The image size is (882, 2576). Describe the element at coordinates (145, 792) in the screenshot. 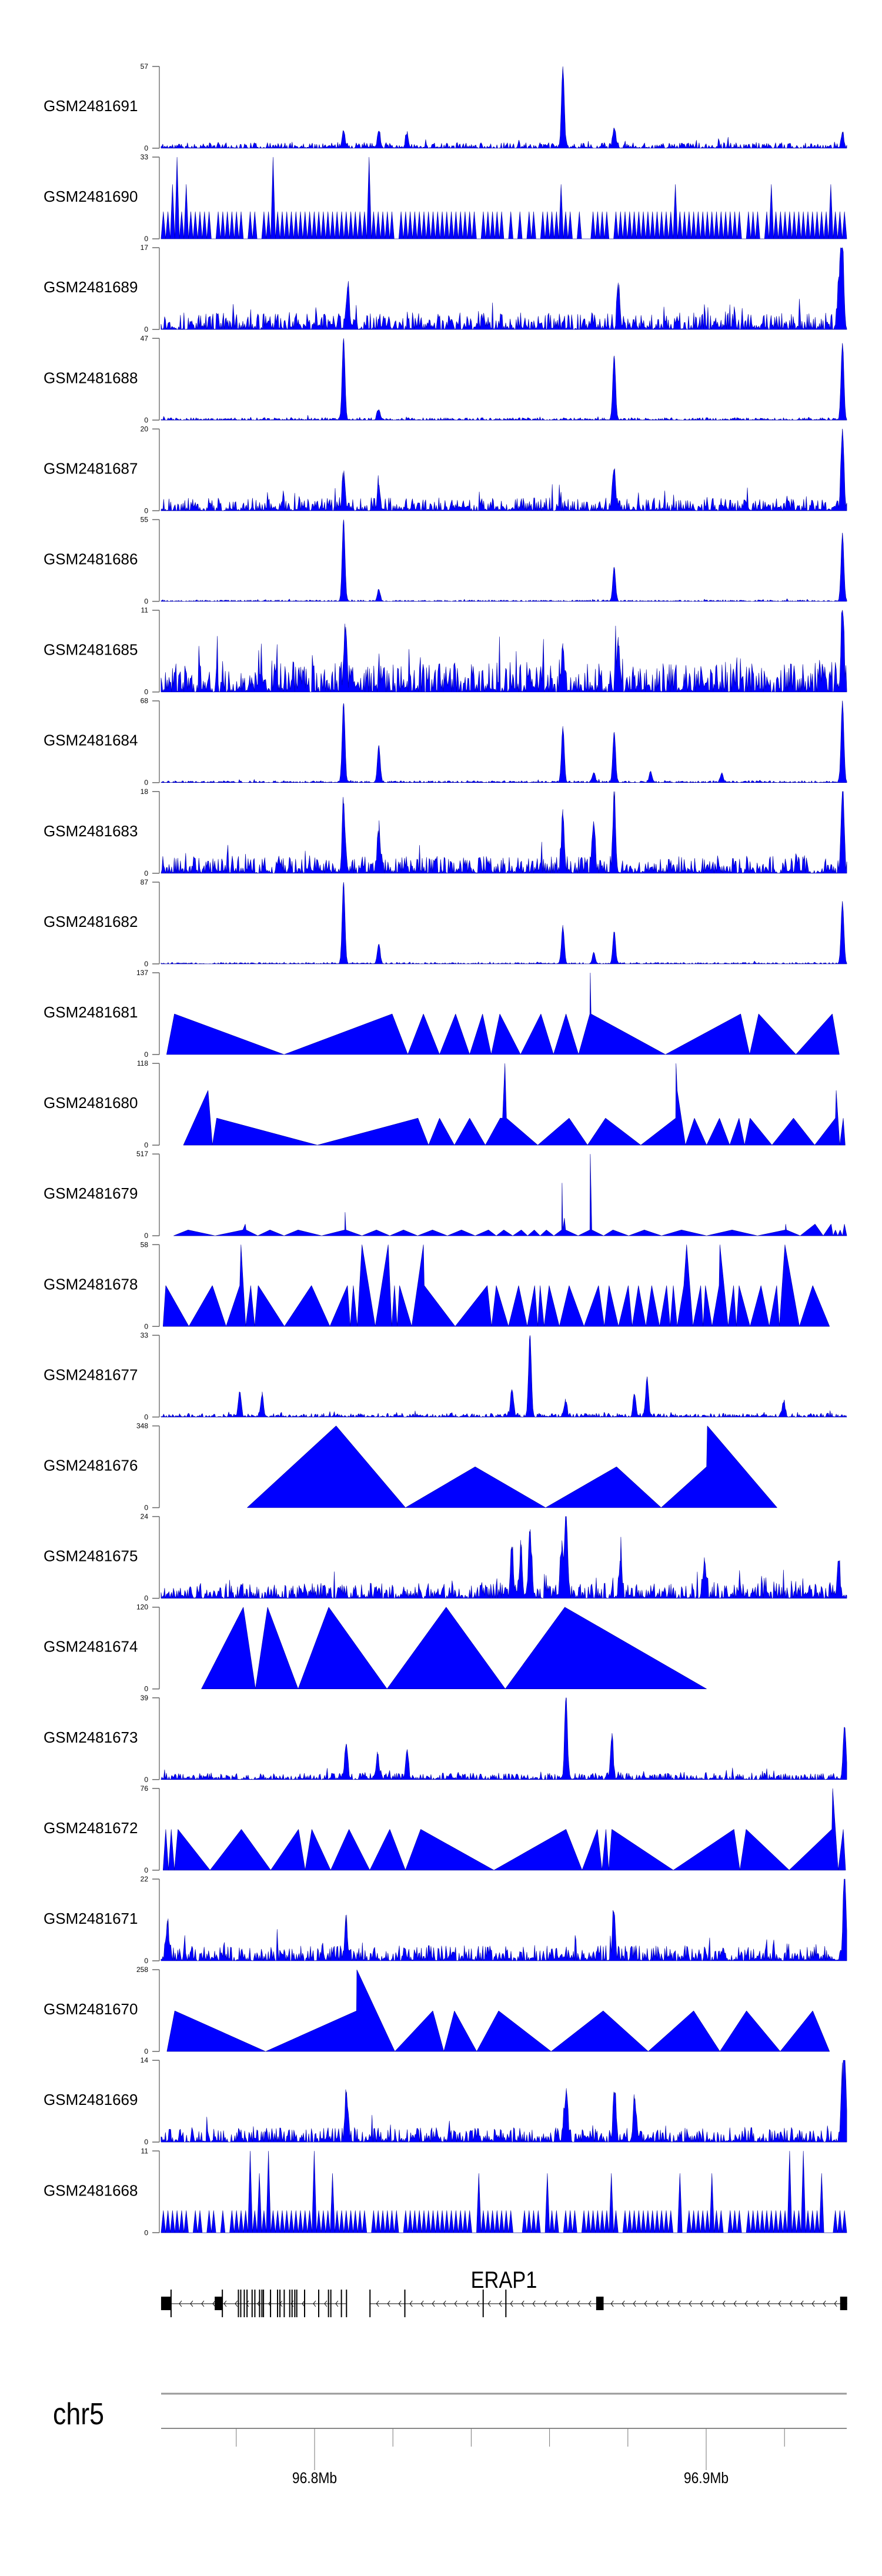

I see `y-axis-max-label: 18` at that location.